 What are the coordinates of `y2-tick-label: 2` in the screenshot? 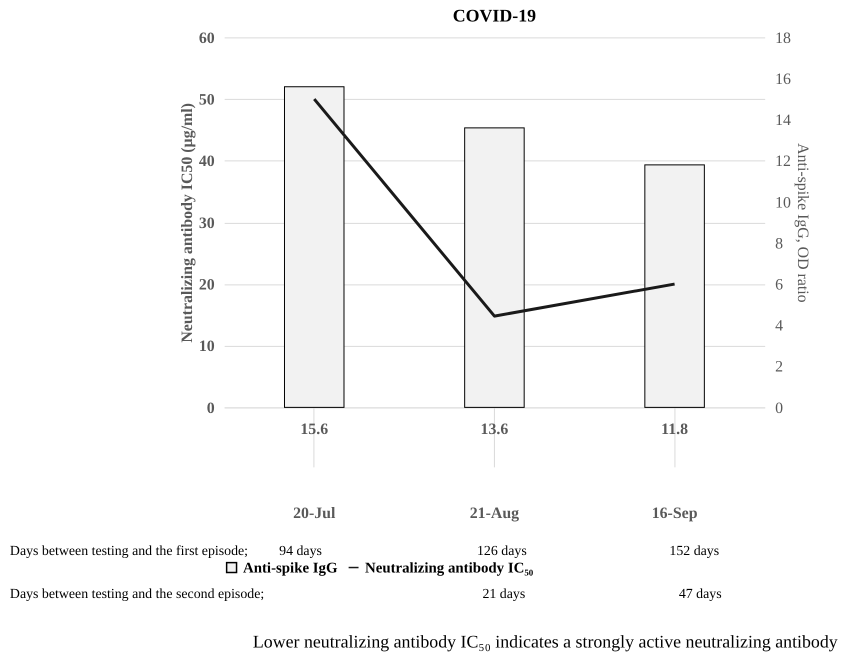 It's located at (779, 367).